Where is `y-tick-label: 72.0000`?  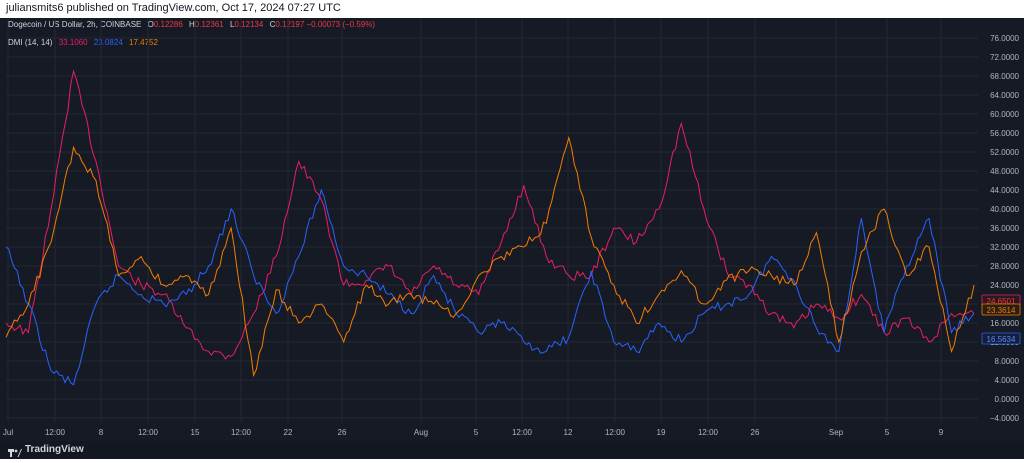 y-tick-label: 72.0000 is located at coordinates (1004, 57).